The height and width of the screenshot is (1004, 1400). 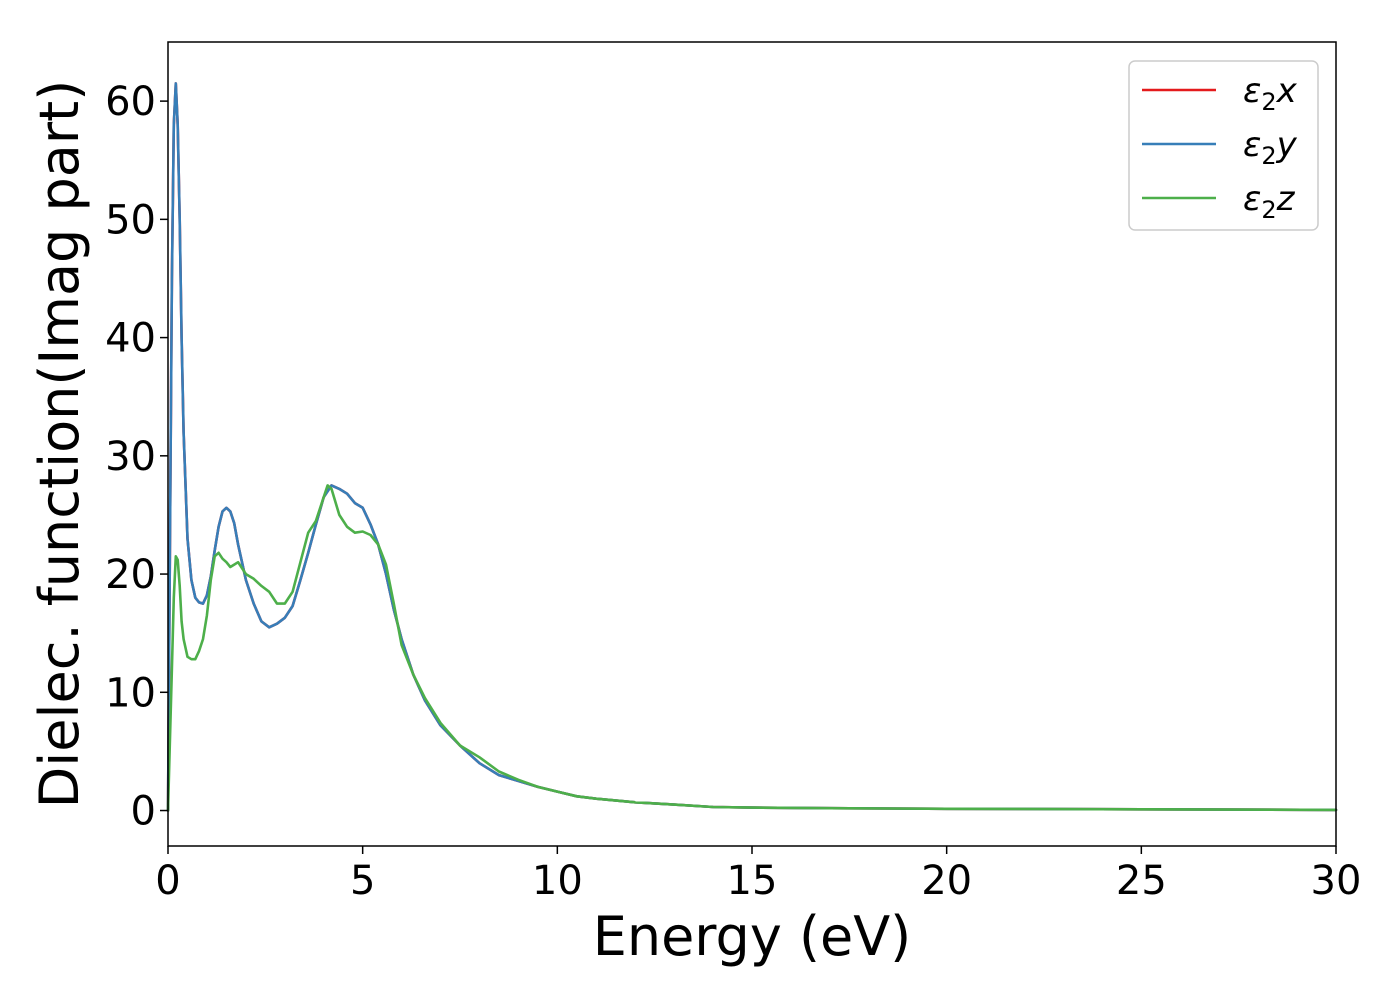 I want to click on x-tick-label: 30, so click(x=1336, y=881).